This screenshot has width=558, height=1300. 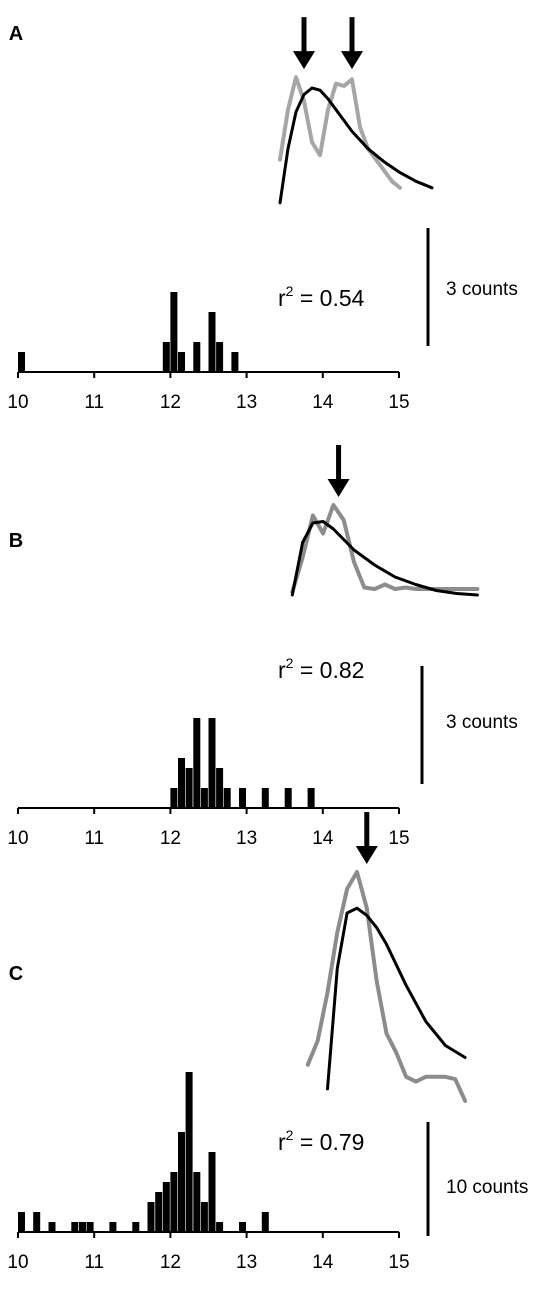 What do you see at coordinates (16, 541) in the screenshot?
I see `panel-letter: B` at bounding box center [16, 541].